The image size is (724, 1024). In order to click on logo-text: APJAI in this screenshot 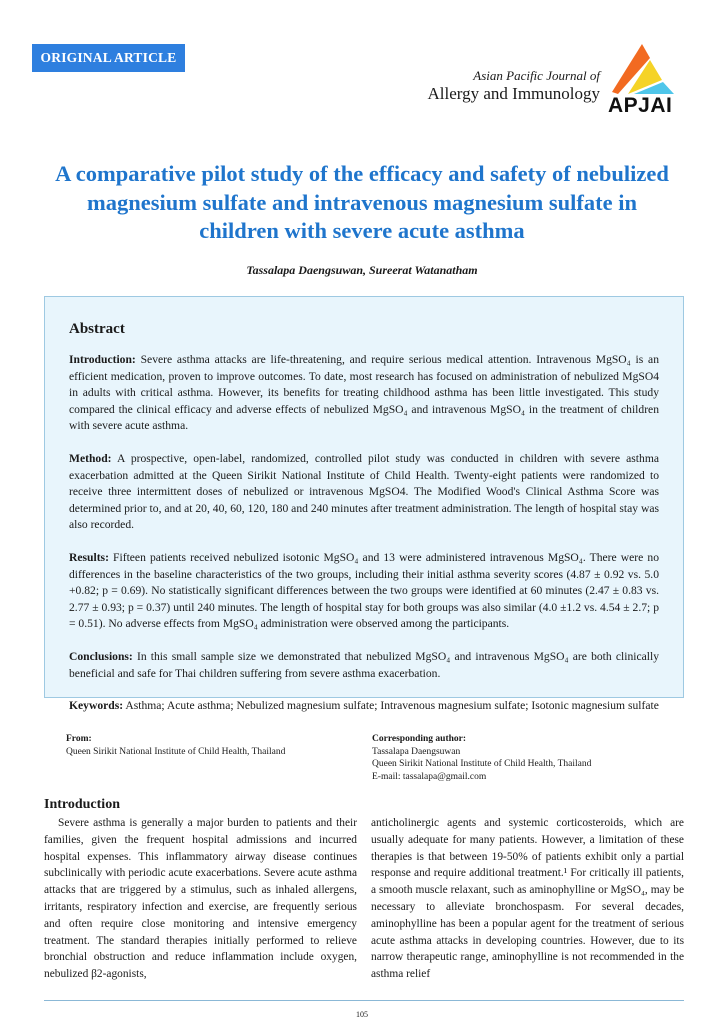, I will do `click(640, 105)`.